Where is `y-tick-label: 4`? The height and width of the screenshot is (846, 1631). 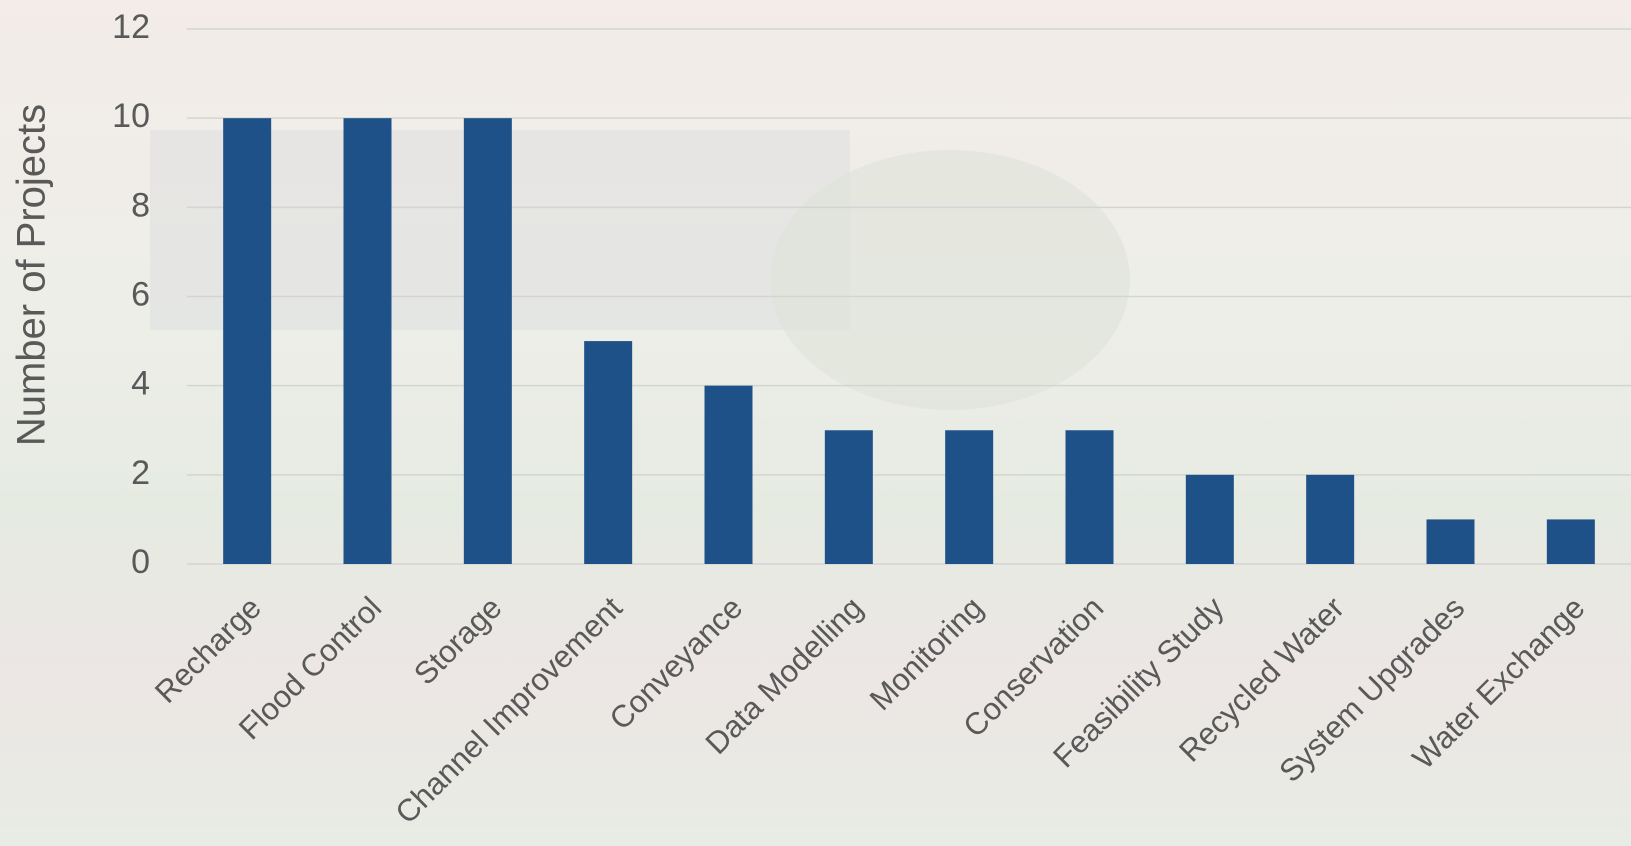 y-tick-label: 4 is located at coordinates (140, 384).